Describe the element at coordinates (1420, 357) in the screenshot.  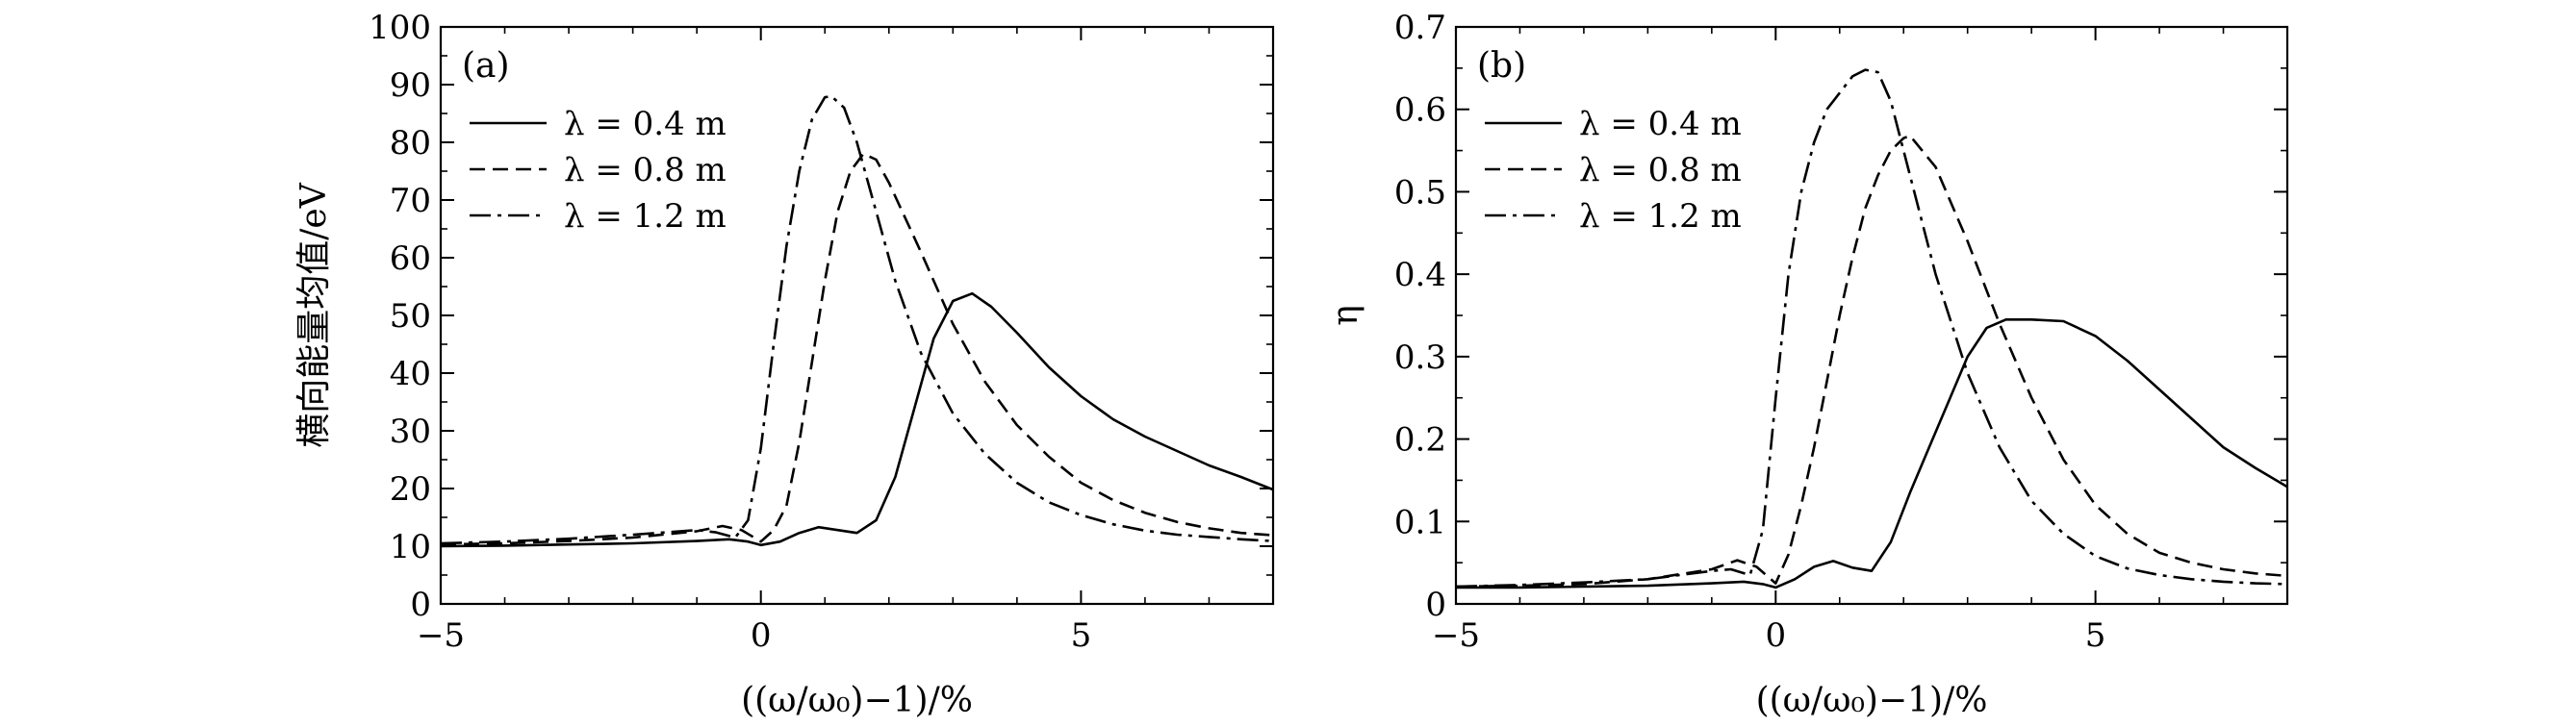
I see `y-tick-label: 0.3` at that location.